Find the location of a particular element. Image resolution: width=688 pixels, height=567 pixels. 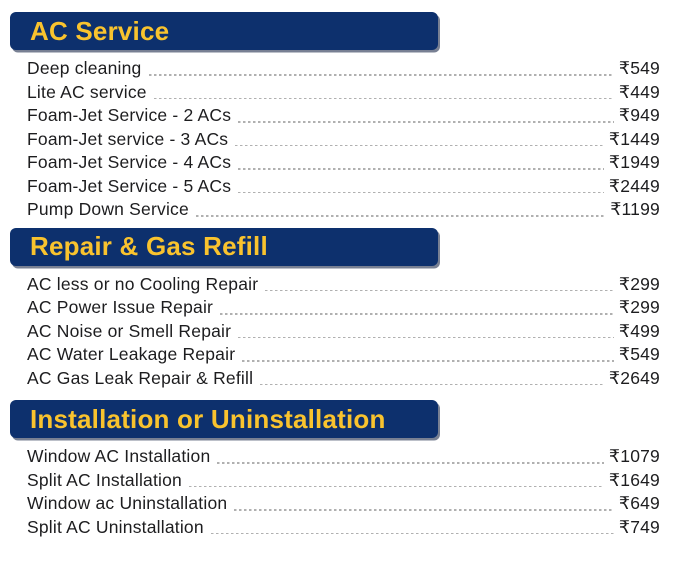

service-price: ₹2449 is located at coordinates (634, 185).